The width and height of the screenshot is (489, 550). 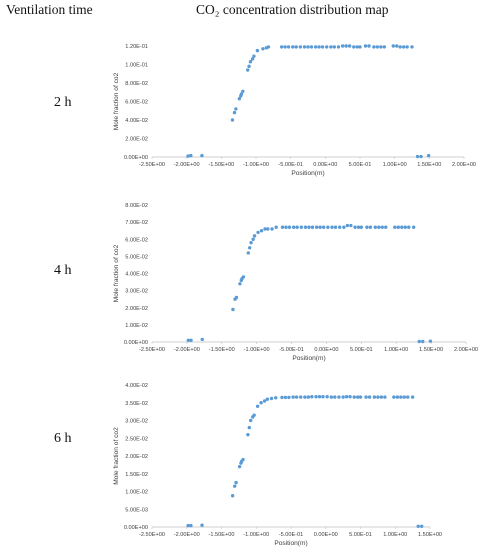 What do you see at coordinates (221, 165) in the screenshot?
I see `x-tick-label: -1.50E+00` at bounding box center [221, 165].